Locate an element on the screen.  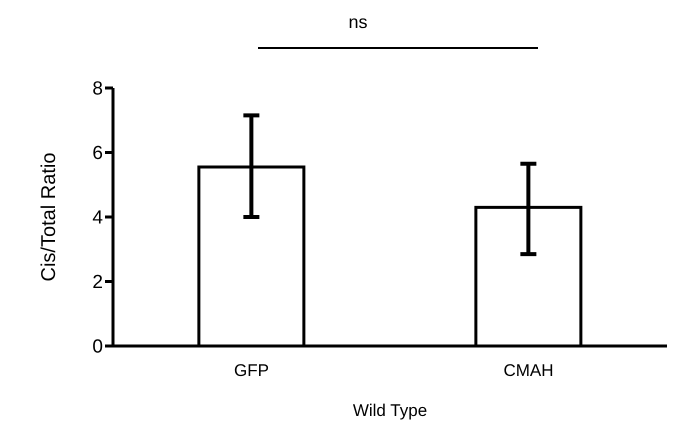
x-tick-label: GFP is located at coordinates (251, 370).